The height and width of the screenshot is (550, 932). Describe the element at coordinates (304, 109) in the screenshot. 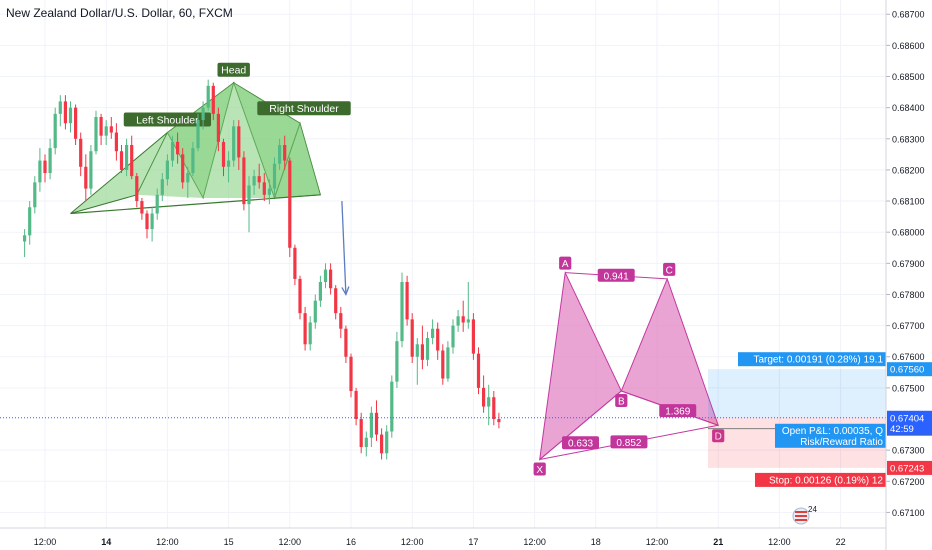

I see `label-right-shoulder: Right Shoulder` at that location.